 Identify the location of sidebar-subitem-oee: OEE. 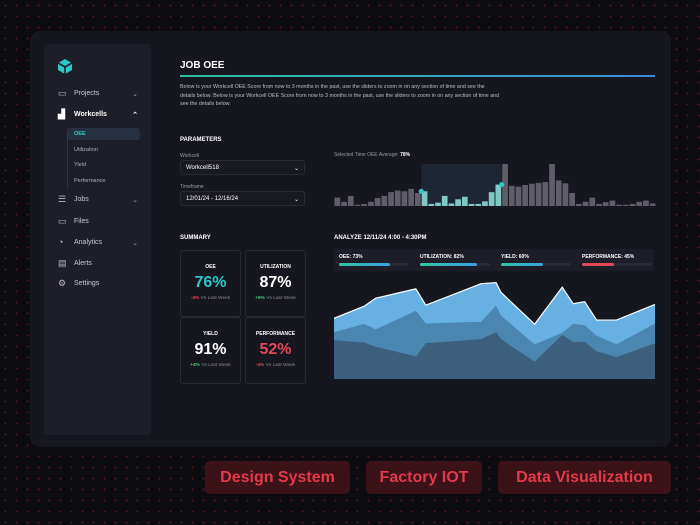
(104, 134).